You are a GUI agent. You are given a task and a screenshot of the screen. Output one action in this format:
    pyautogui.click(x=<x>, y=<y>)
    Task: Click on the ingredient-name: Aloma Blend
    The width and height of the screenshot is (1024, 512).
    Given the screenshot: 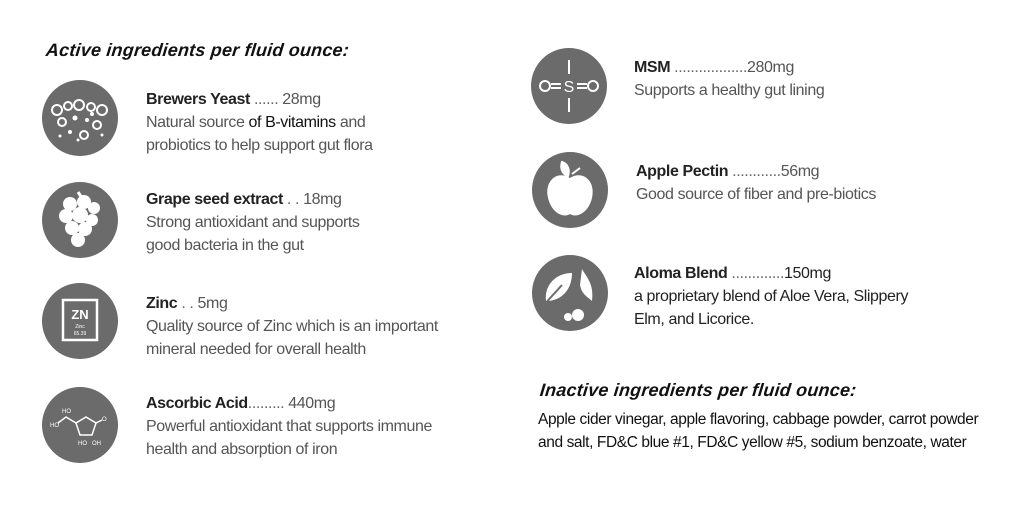 What is the action you would take?
    pyautogui.click(x=681, y=273)
    